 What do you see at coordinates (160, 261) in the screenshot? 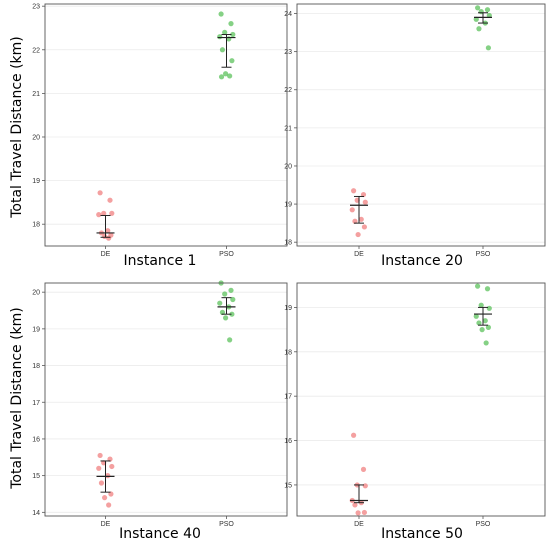
I see `panel-title: Instance 1` at bounding box center [160, 261].